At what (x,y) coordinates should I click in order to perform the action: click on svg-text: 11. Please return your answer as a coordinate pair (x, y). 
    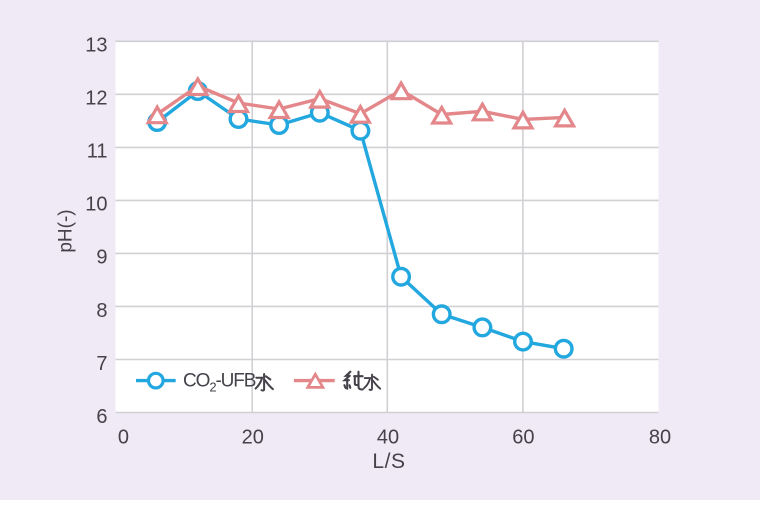
    Looking at the image, I should click on (97, 152).